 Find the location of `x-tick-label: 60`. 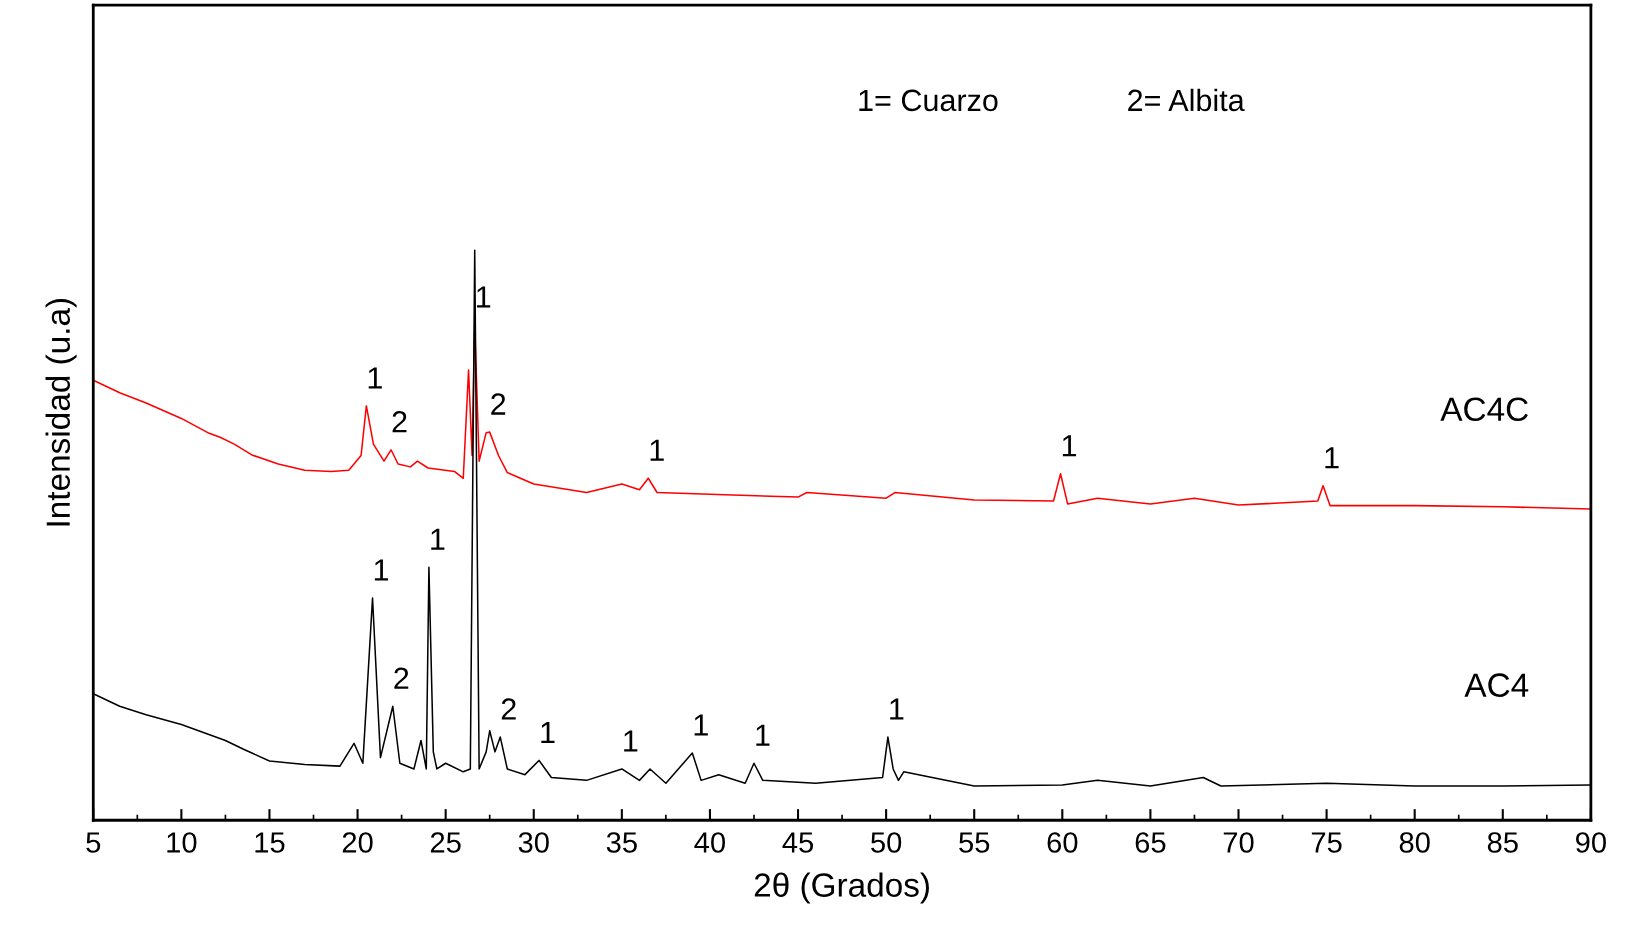

x-tick-label: 60 is located at coordinates (1062, 842).